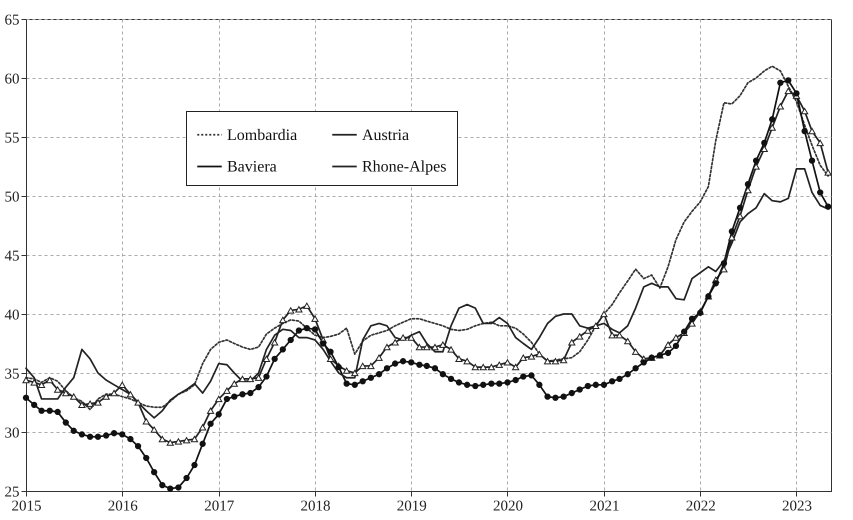 The image size is (853, 520). What do you see at coordinates (411, 506) in the screenshot?
I see `x-tick-label: 2019` at bounding box center [411, 506].